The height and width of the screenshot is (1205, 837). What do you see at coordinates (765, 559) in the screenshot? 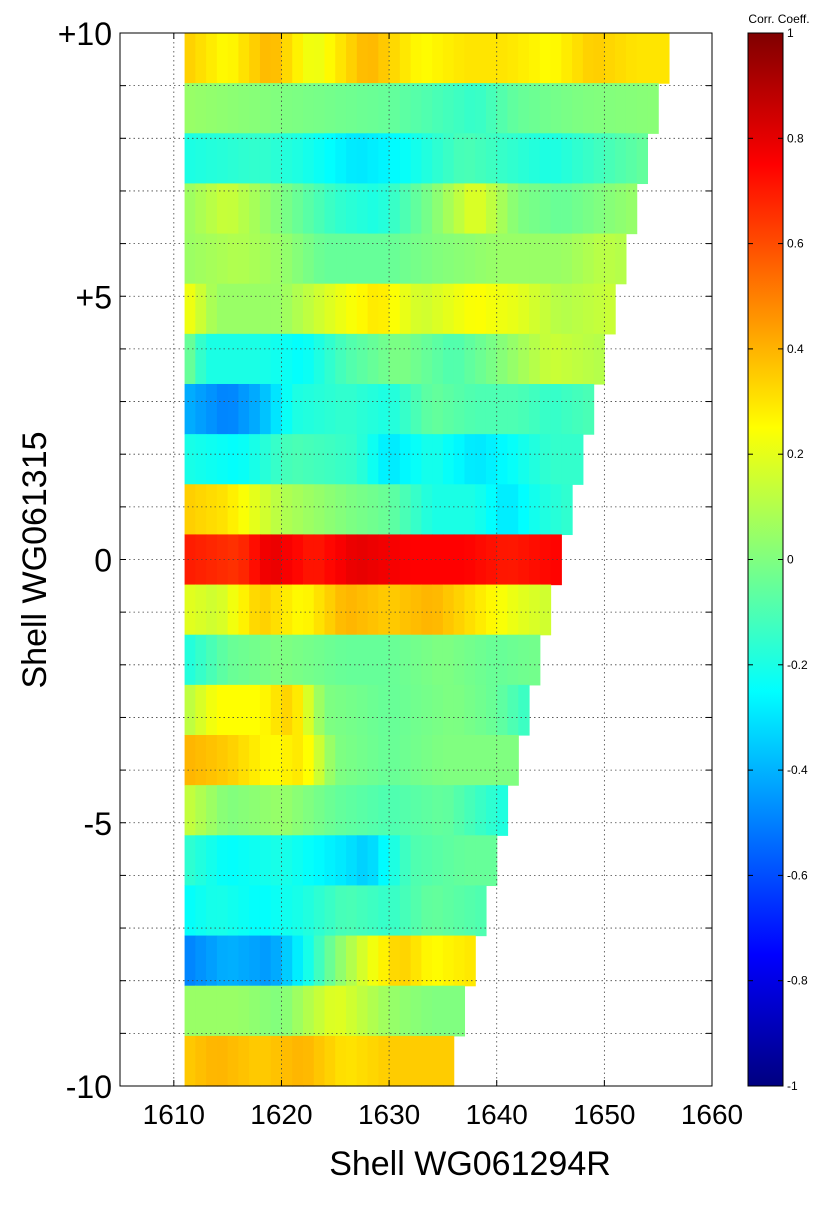
I see `colorbar-gradient` at bounding box center [765, 559].